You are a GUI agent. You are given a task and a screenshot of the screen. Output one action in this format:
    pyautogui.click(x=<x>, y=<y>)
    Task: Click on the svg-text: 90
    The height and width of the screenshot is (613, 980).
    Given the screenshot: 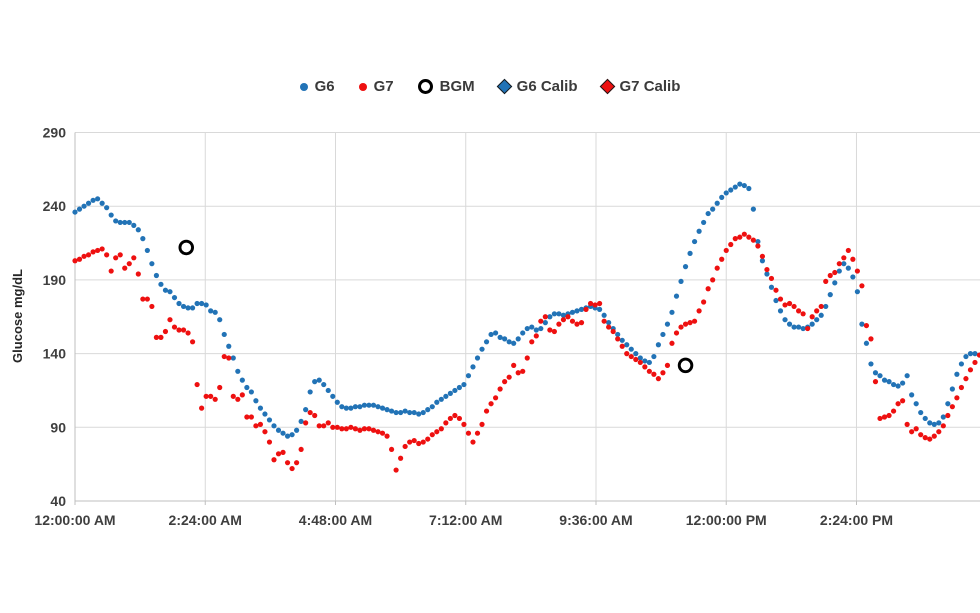 What is the action you would take?
    pyautogui.click(x=58, y=427)
    